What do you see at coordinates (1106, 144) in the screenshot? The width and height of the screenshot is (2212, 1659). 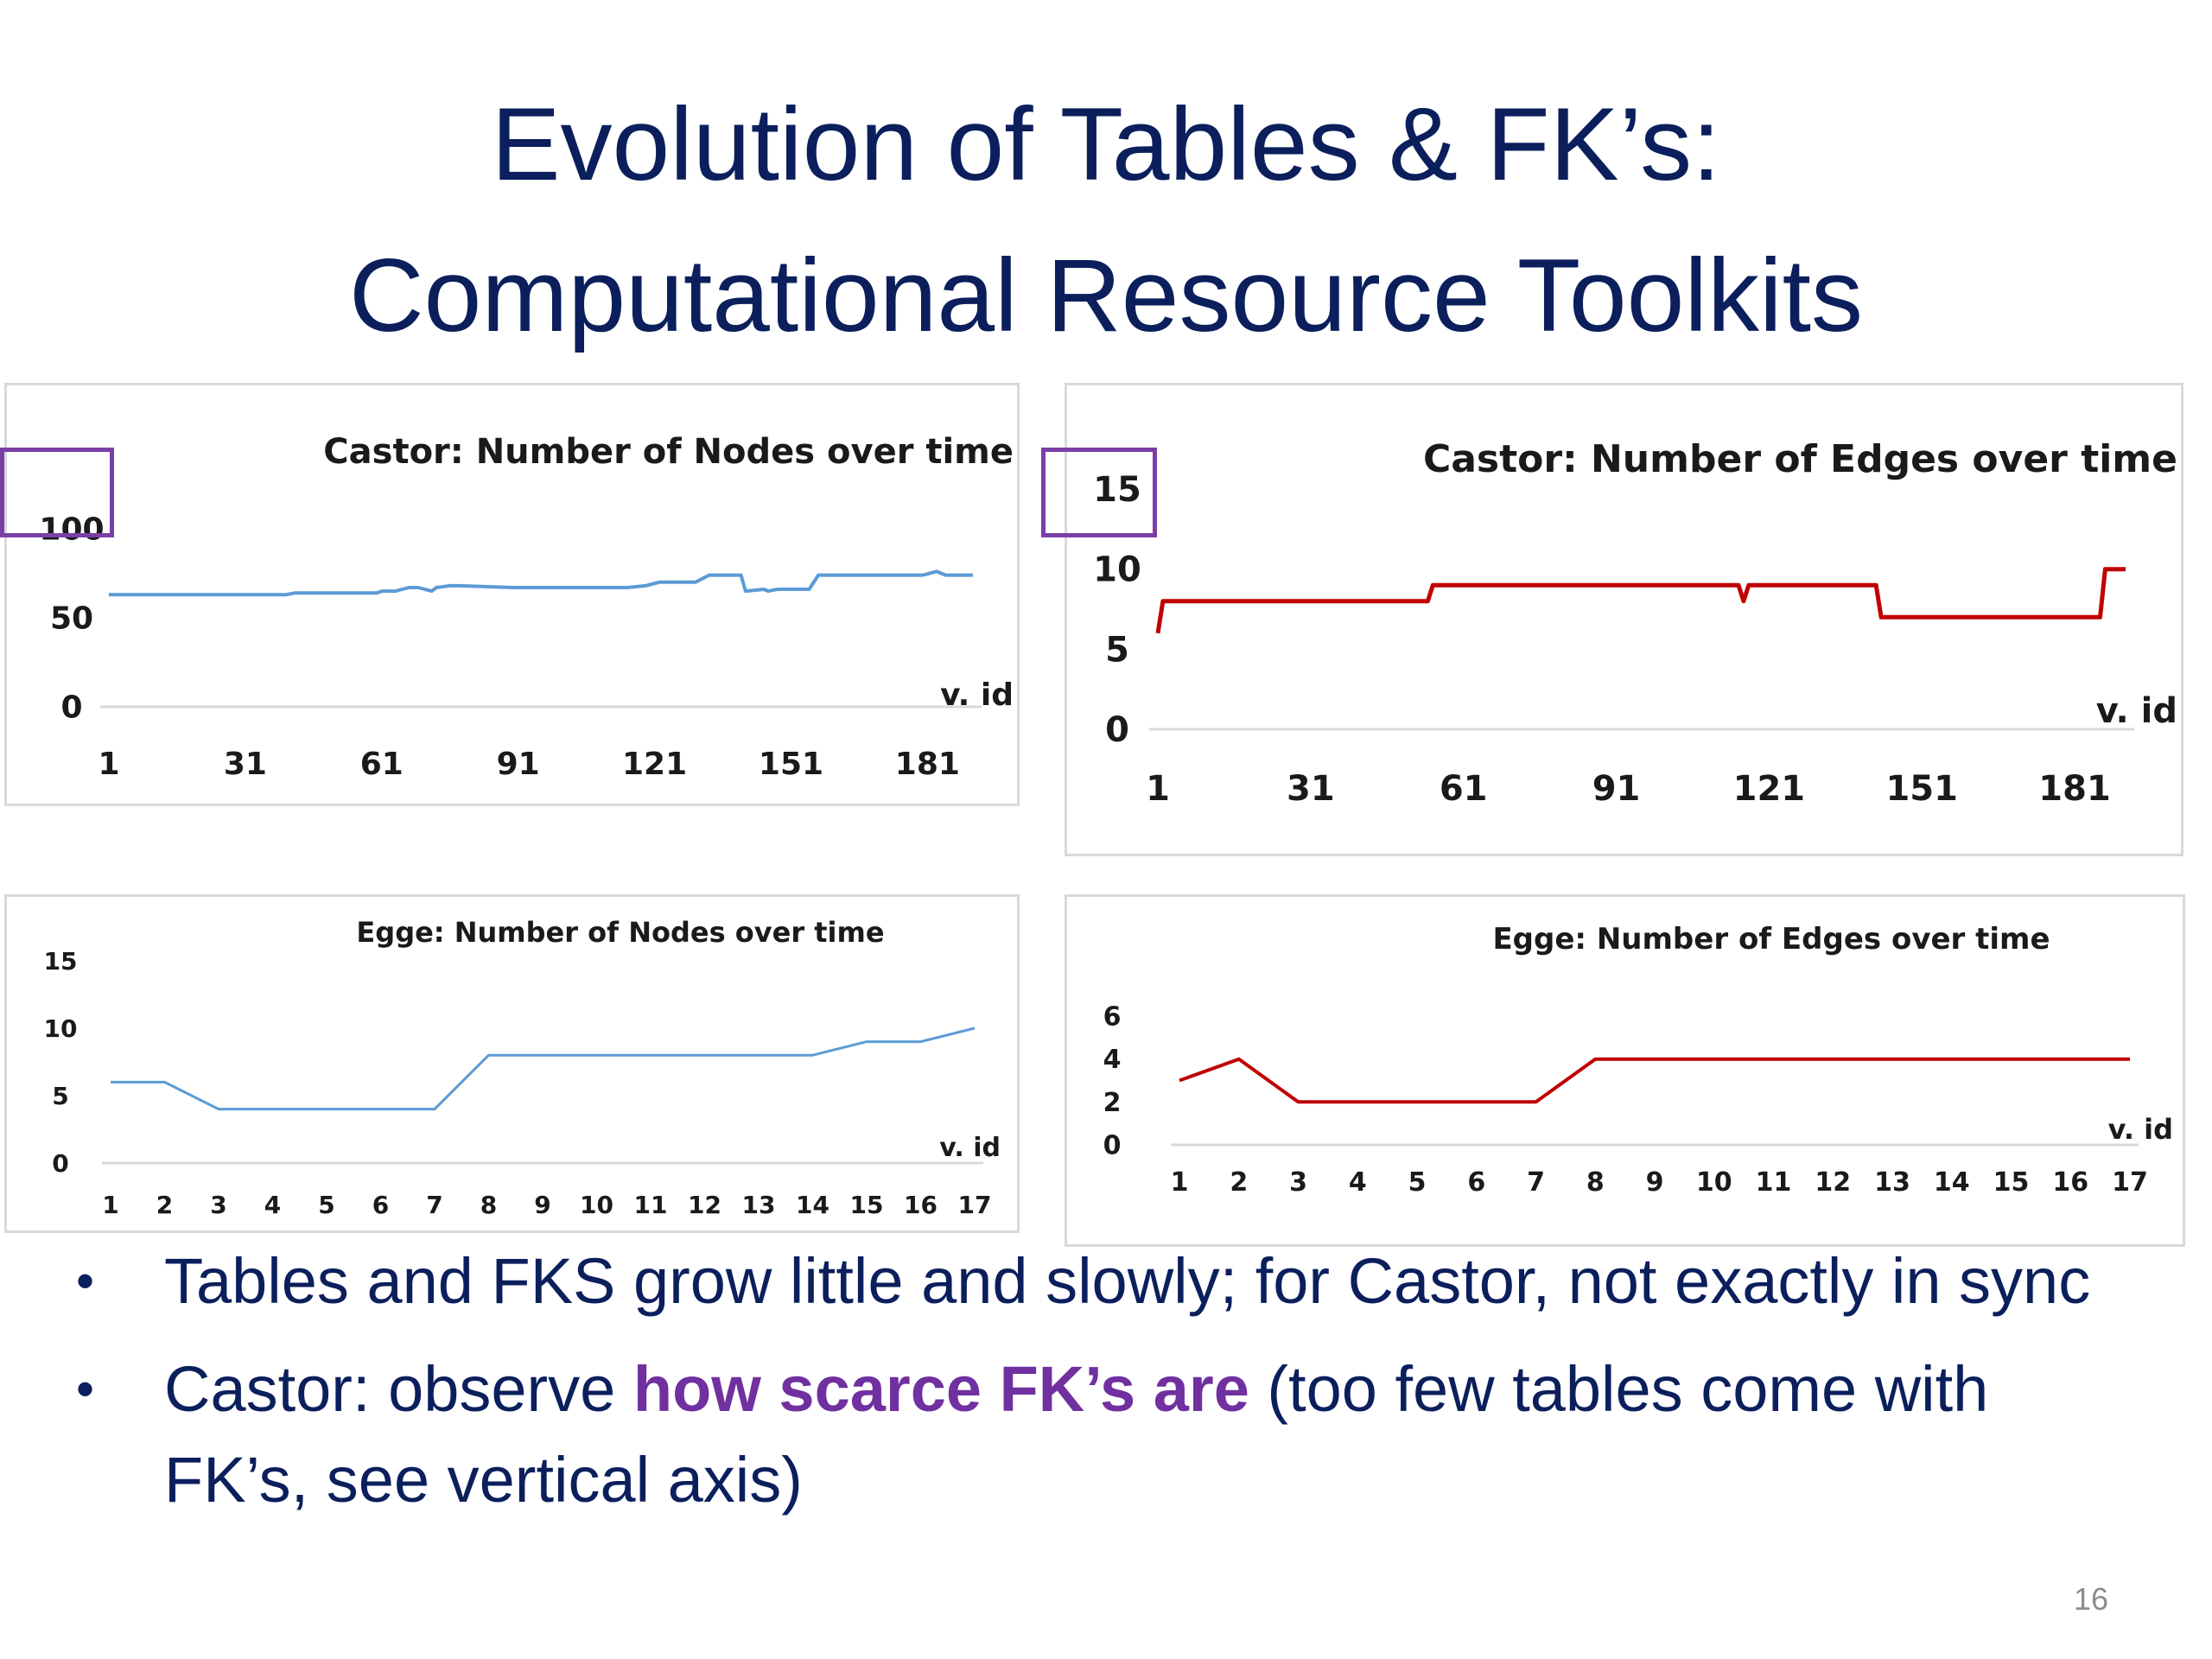 I see `slide-title-line-1: Evolution of Tables & FK’s:` at bounding box center [1106, 144].